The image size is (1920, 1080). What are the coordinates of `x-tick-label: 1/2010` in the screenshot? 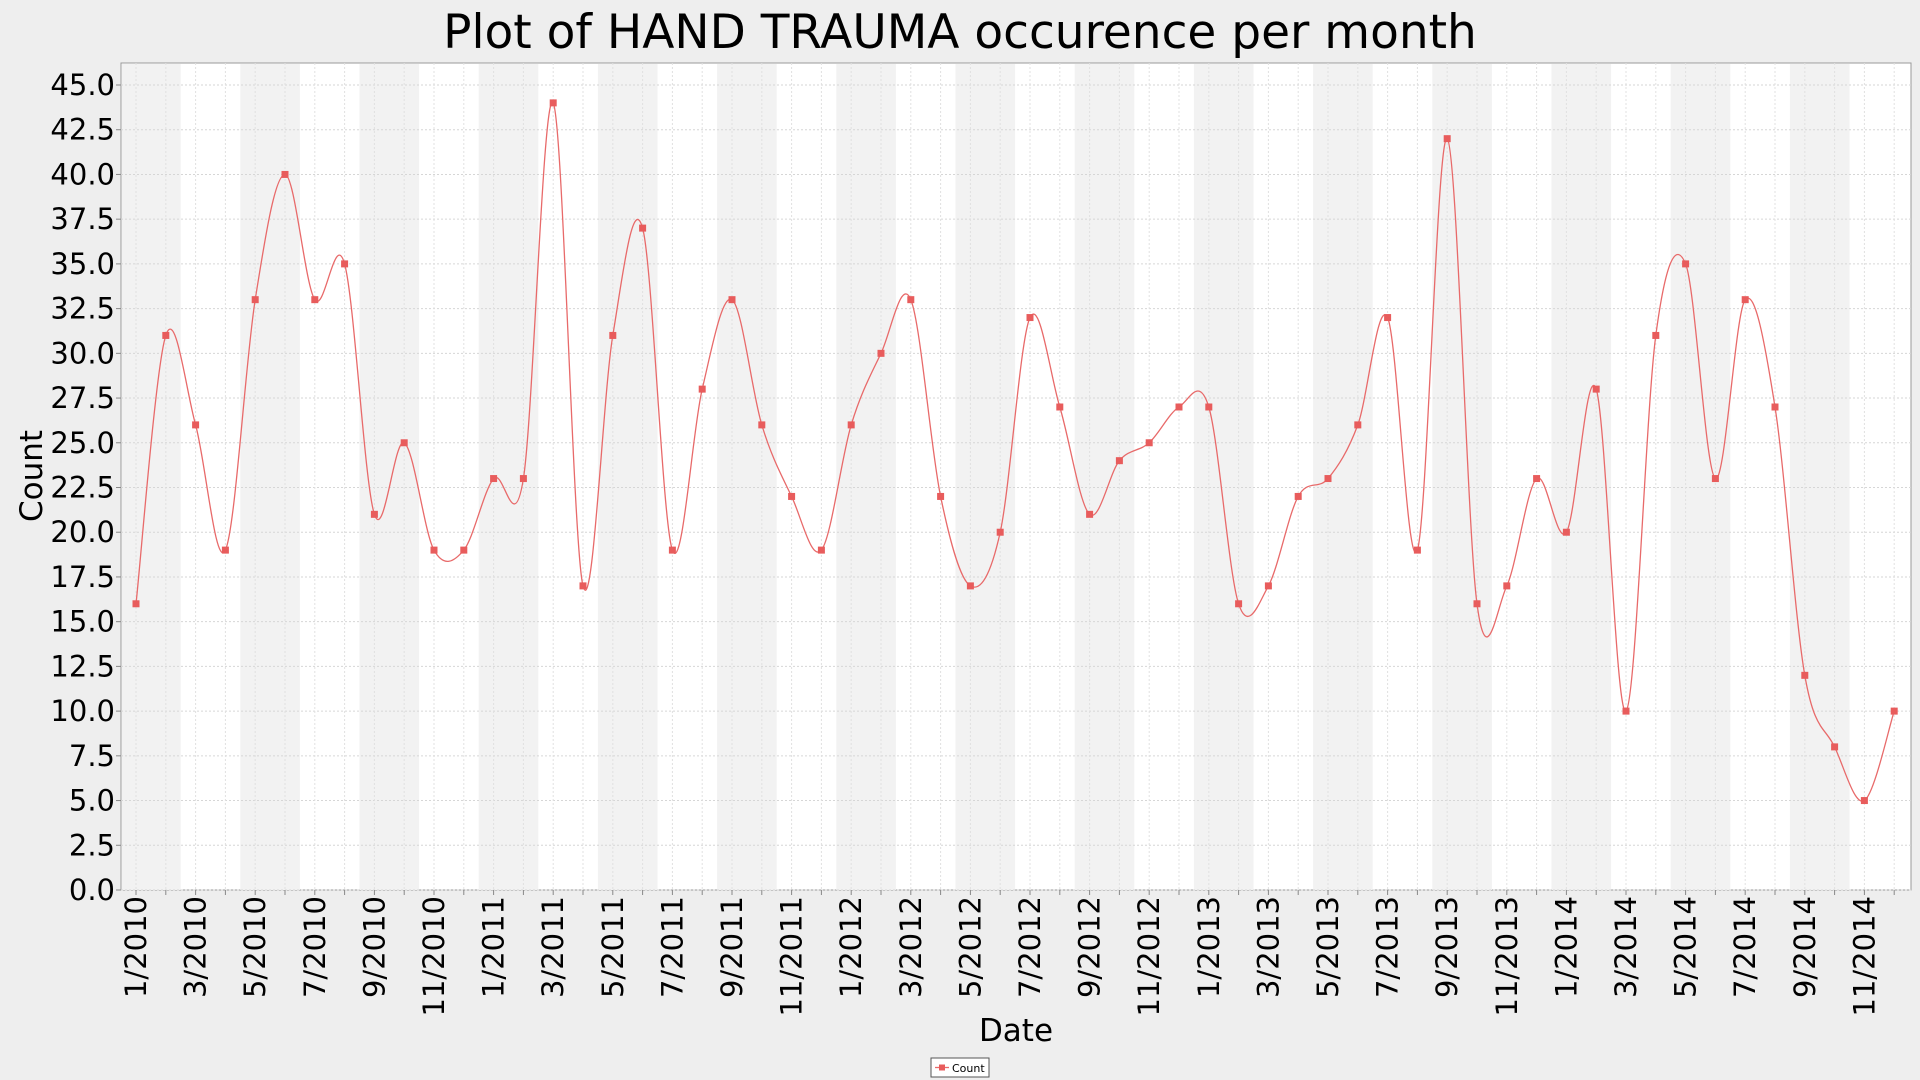 It's located at (136, 947).